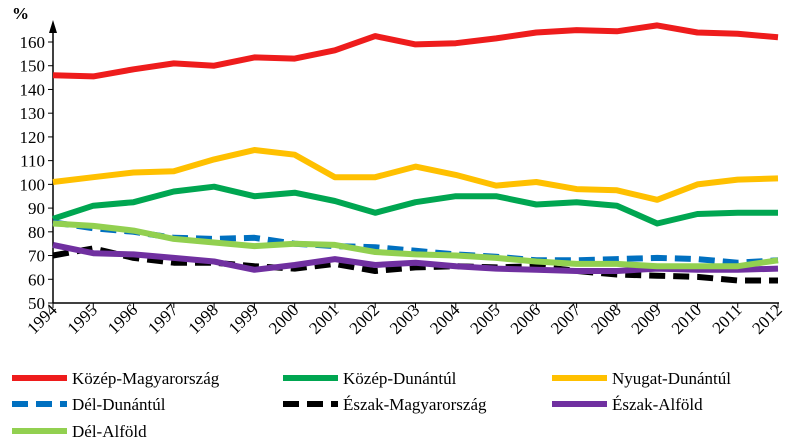 This screenshot has width=809, height=442. What do you see at coordinates (525, 318) in the screenshot?
I see `x-tick-label: 2006` at bounding box center [525, 318].